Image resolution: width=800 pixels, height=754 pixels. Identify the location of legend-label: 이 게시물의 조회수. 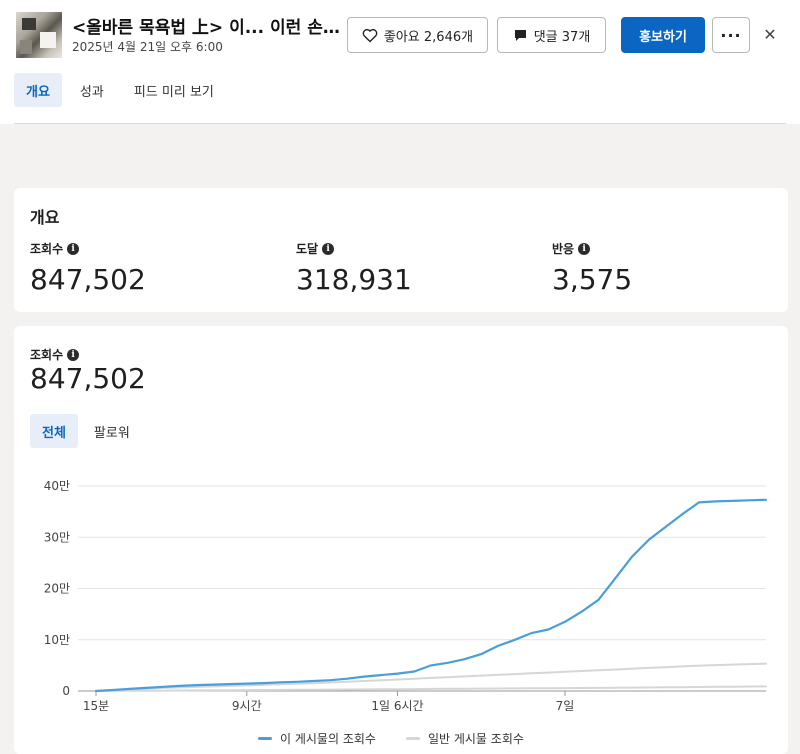
(328, 739).